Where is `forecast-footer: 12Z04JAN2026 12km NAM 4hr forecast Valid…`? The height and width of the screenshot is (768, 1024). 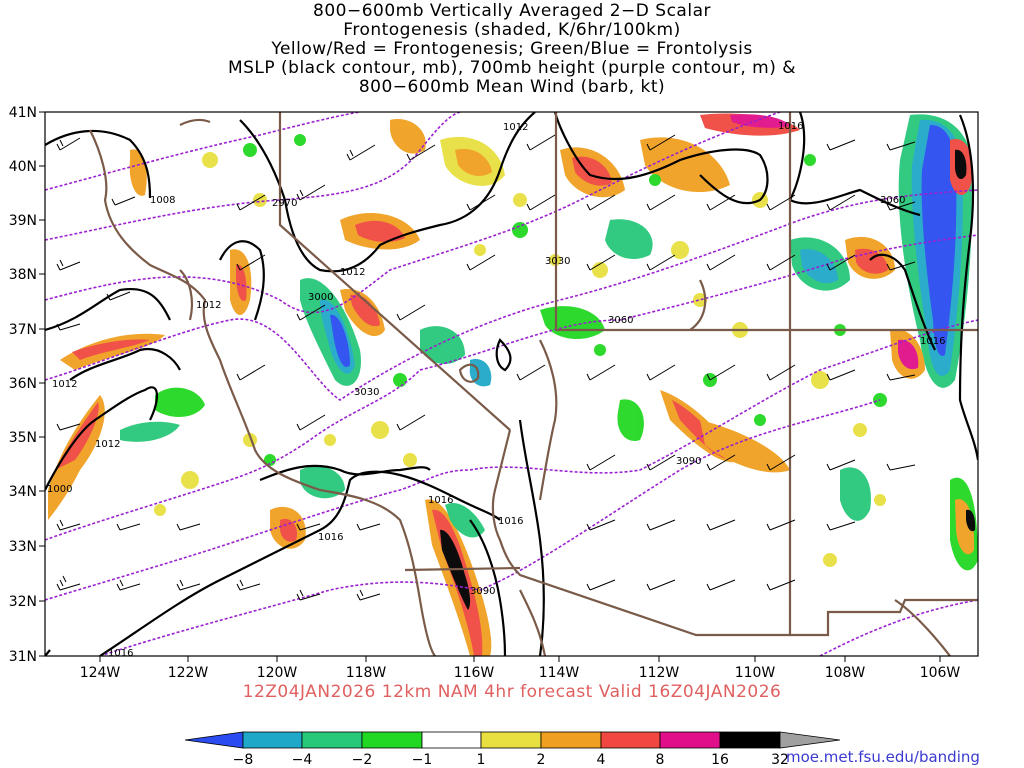
forecast-footer: 12Z04JAN2026 12km NAM 4hr forecast Valid… is located at coordinates (512, 692).